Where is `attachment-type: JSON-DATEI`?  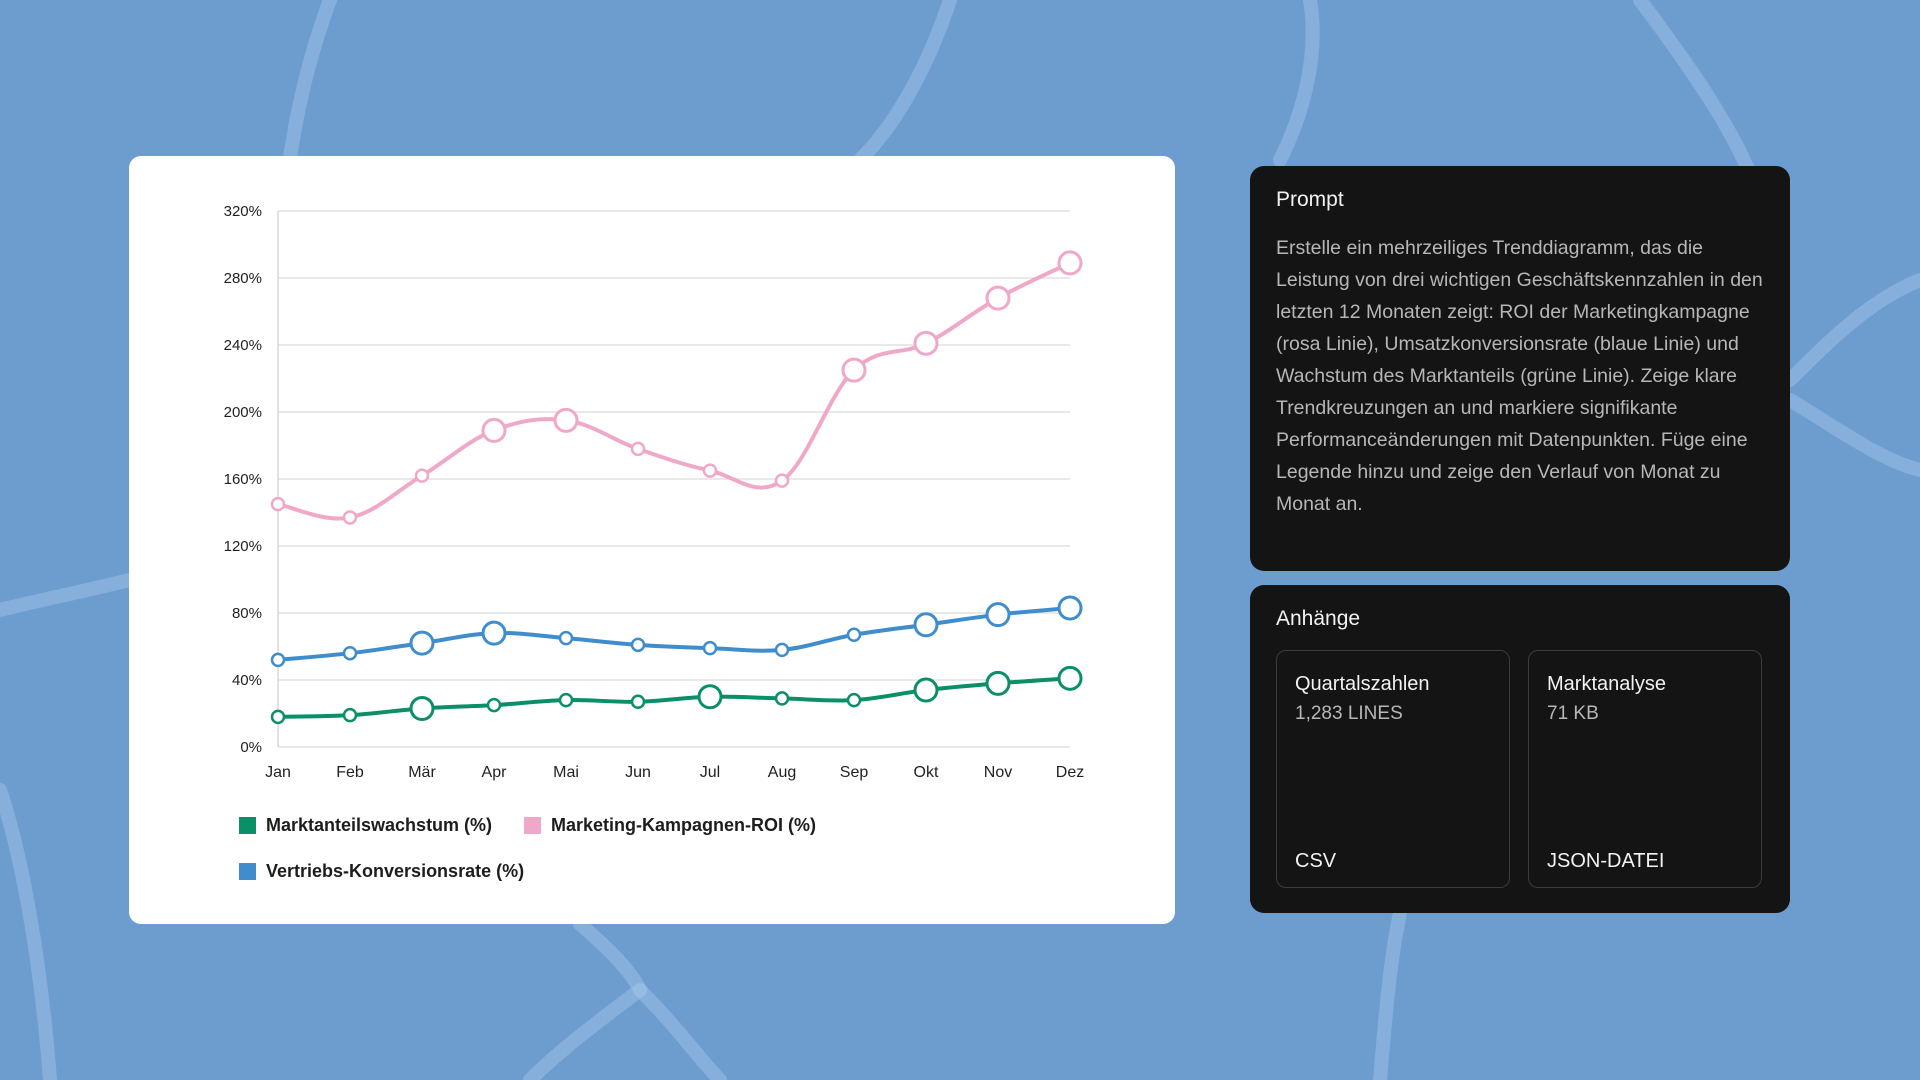 attachment-type: JSON-DATEI is located at coordinates (1606, 861).